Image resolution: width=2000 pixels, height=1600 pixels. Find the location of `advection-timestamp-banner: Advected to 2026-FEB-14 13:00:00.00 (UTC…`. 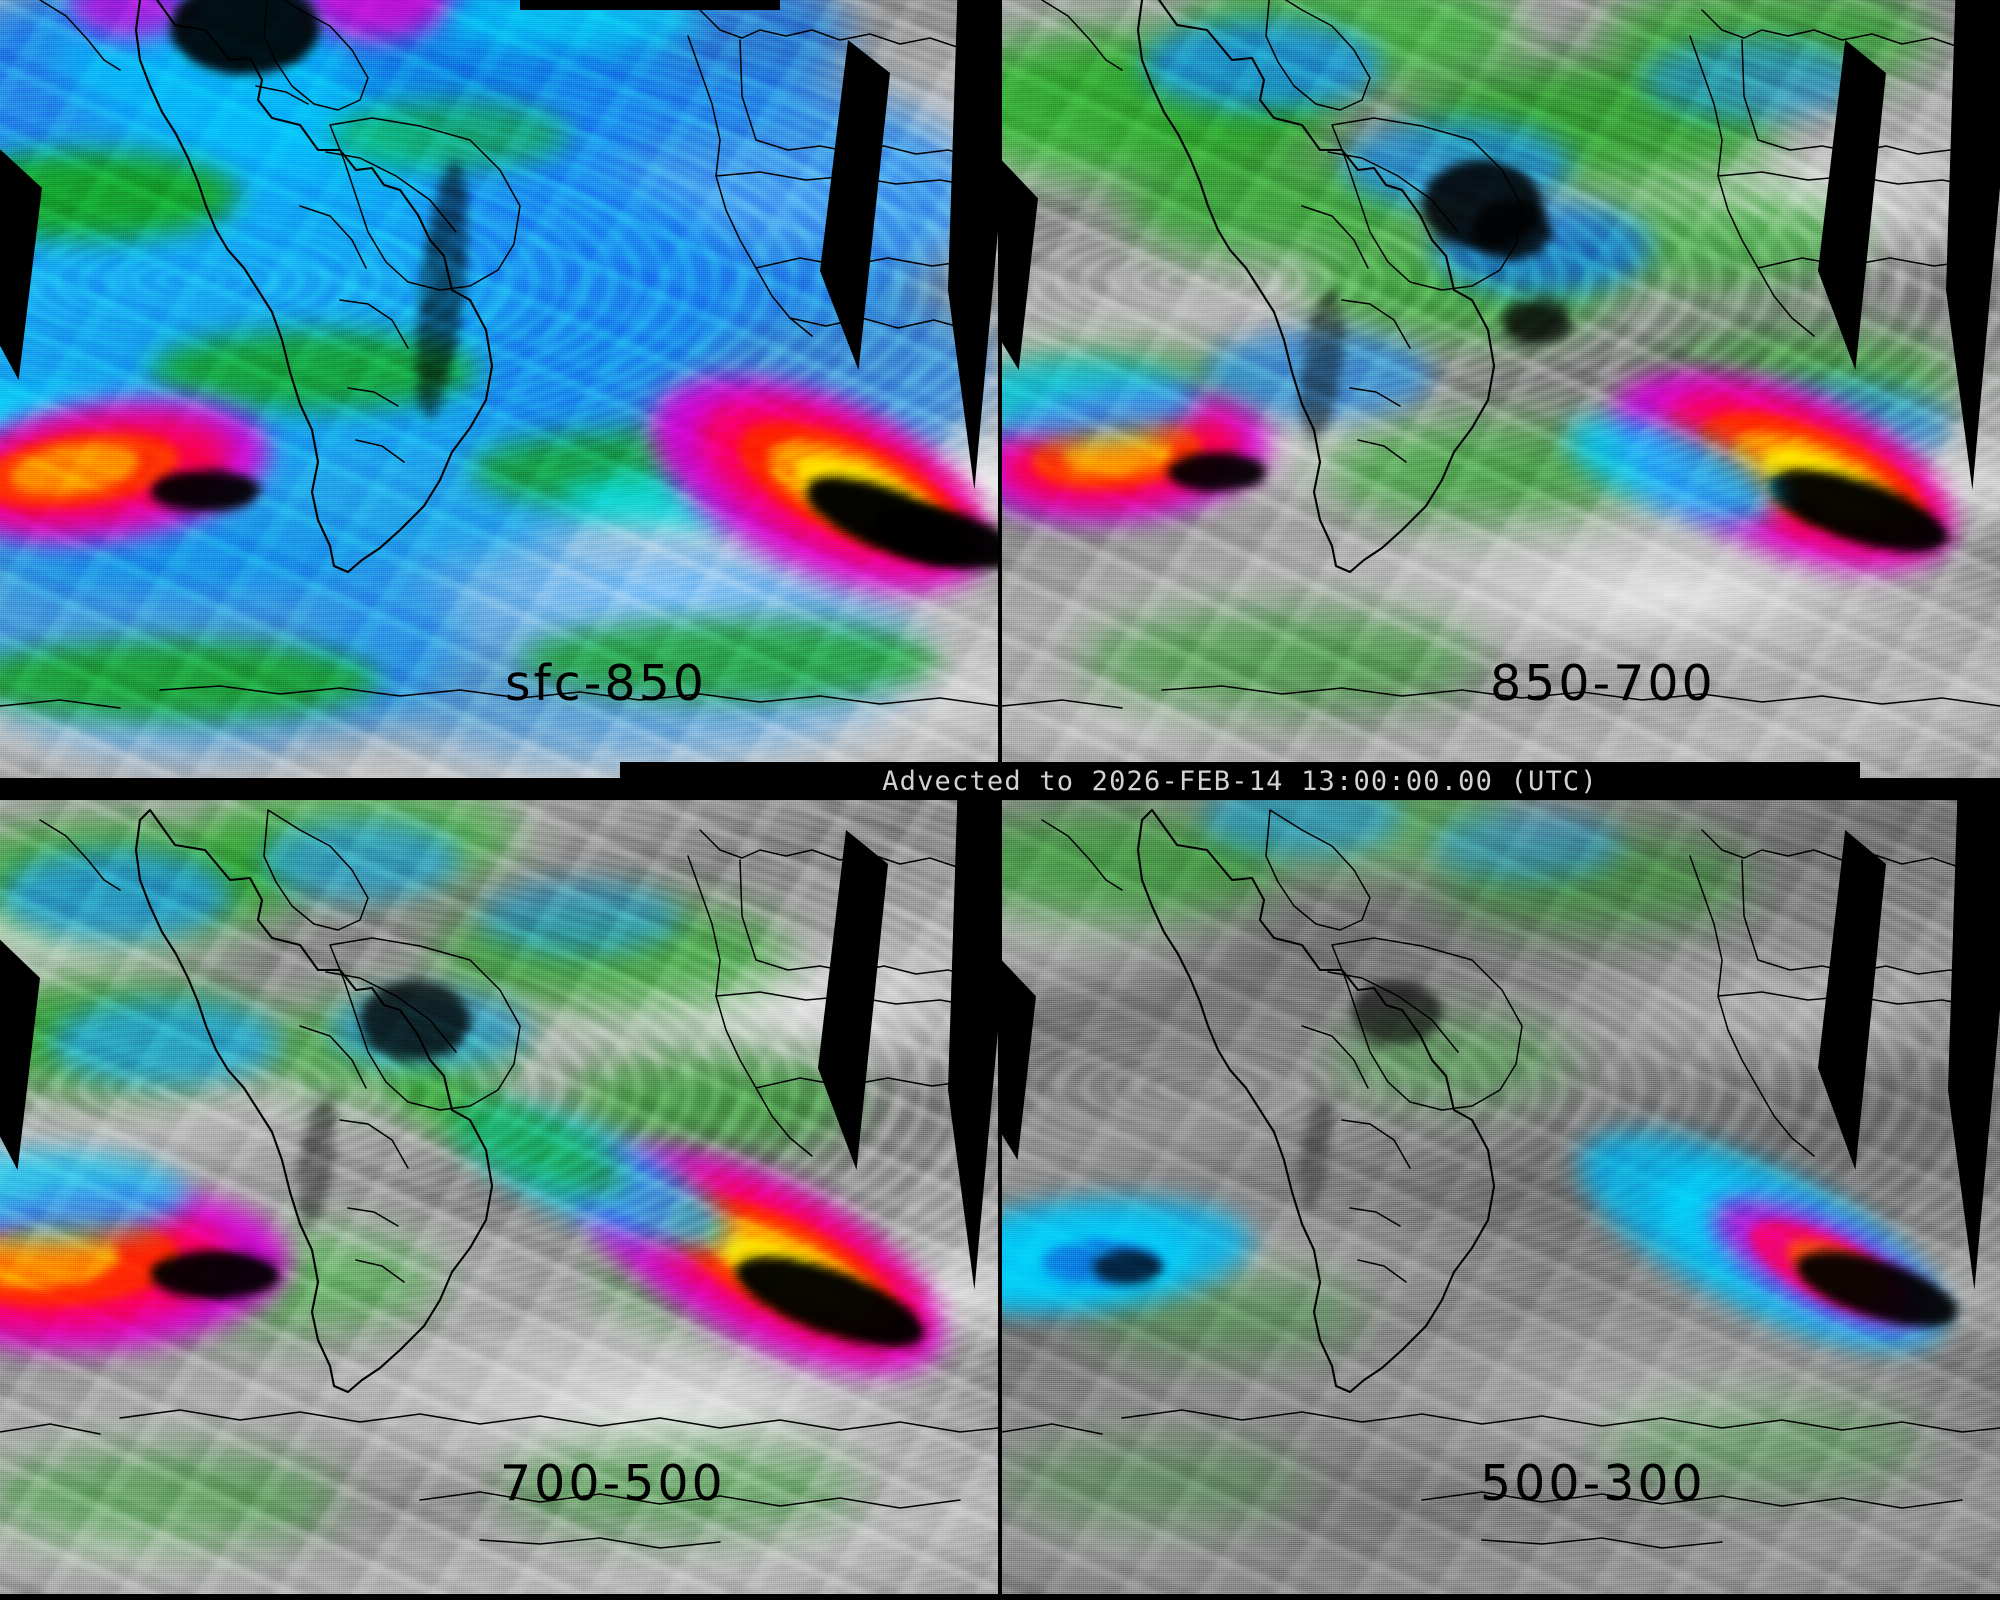

advection-timestamp-banner: Advected to 2026-FEB-14 13:00:00.00 (UTC… is located at coordinates (1240, 781).